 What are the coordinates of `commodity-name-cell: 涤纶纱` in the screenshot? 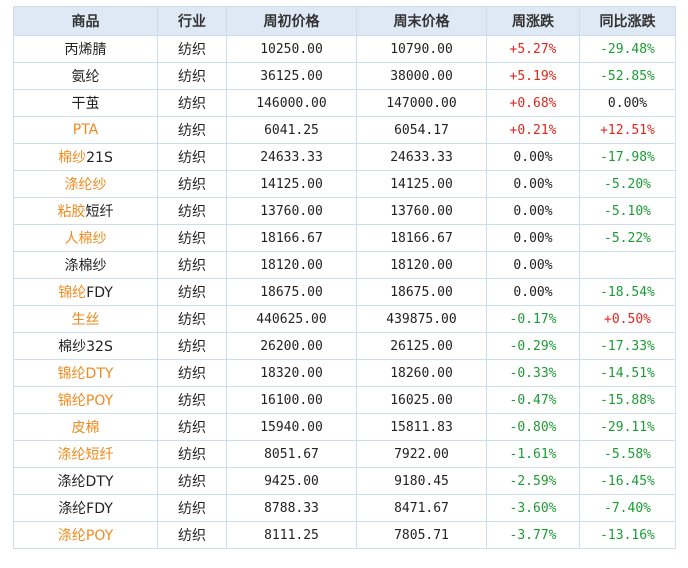 It's located at (85, 184).